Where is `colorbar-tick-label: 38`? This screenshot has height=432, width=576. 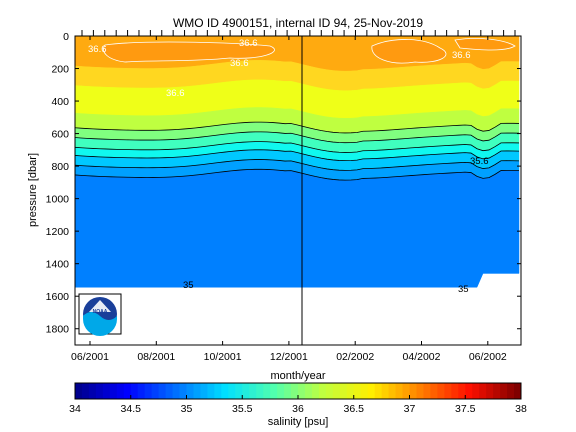 colorbar-tick-label: 38 is located at coordinates (521, 409).